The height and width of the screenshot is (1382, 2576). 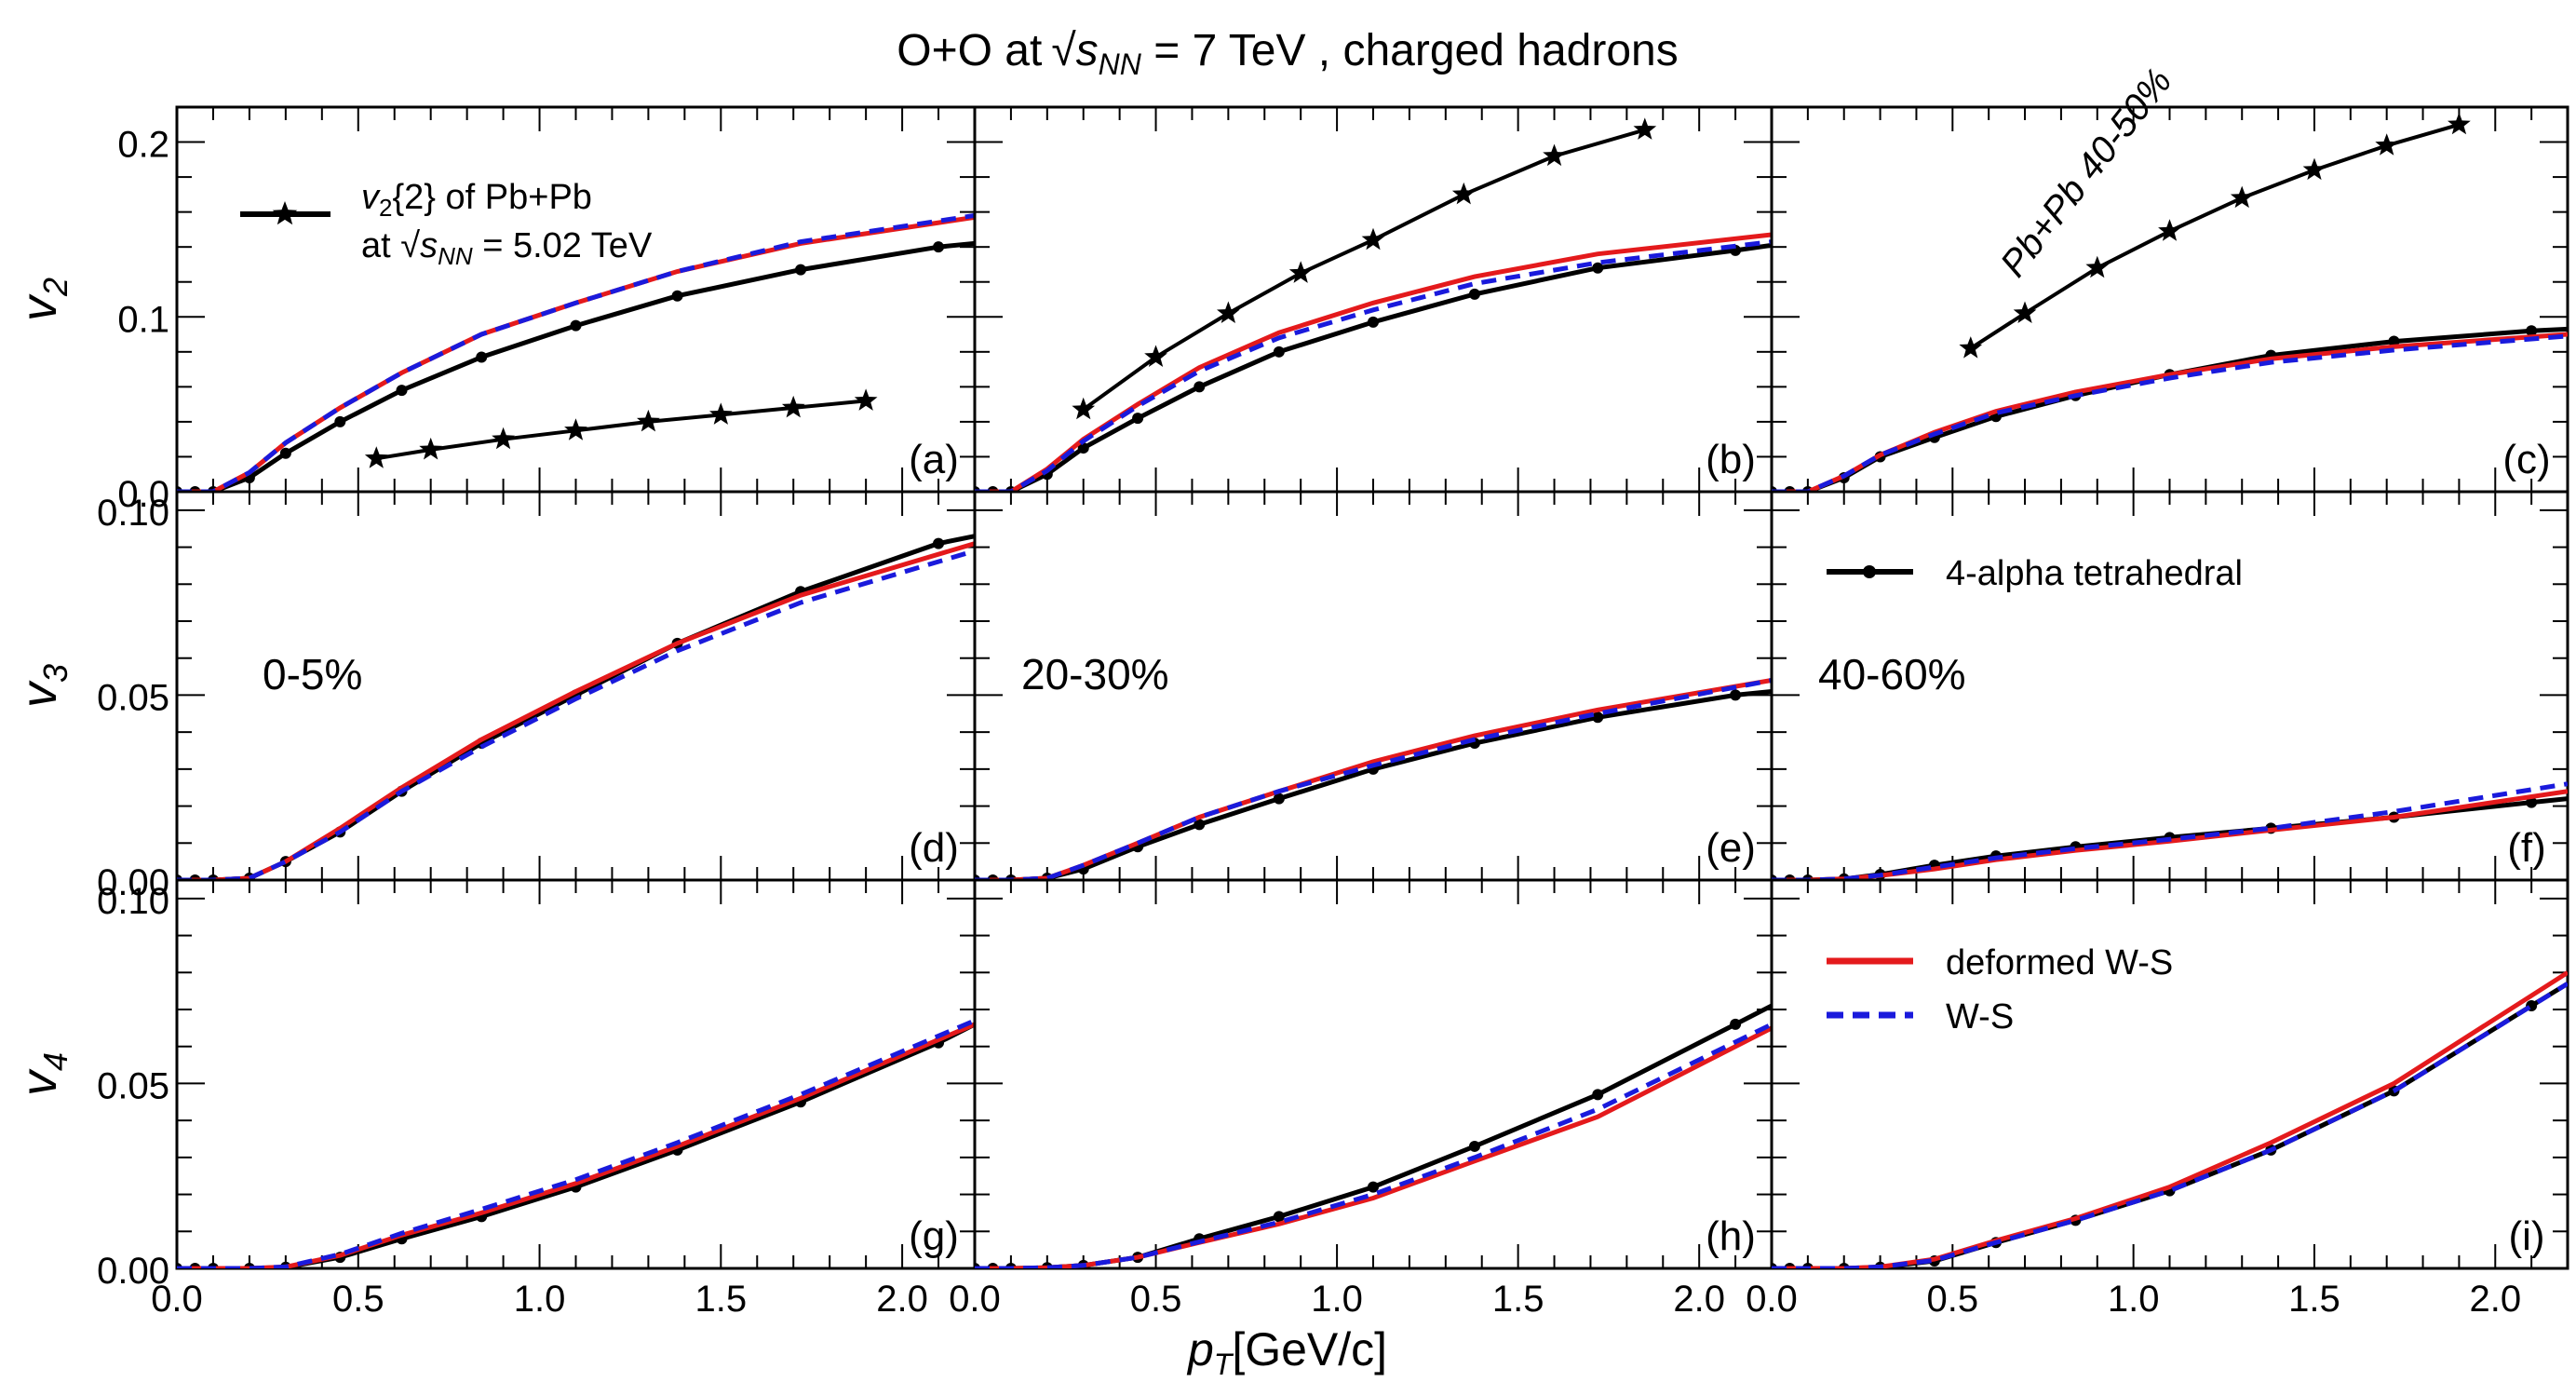 I want to click on panel-c: (c) Pb+Pb 40-50%, so click(x=2169, y=277).